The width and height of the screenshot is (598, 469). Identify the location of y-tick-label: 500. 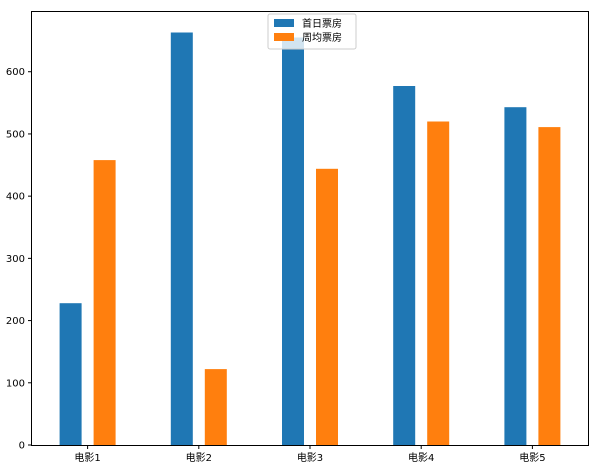
(15, 134).